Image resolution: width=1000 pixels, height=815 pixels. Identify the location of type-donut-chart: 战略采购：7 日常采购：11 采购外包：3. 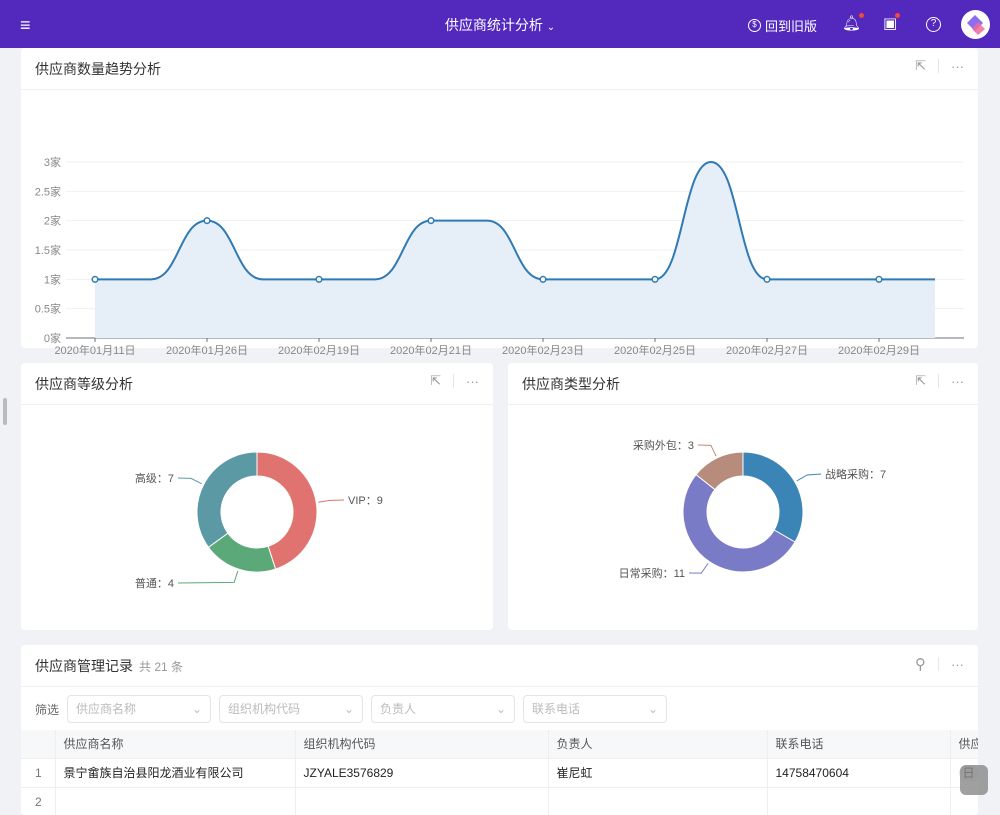
(753, 509).